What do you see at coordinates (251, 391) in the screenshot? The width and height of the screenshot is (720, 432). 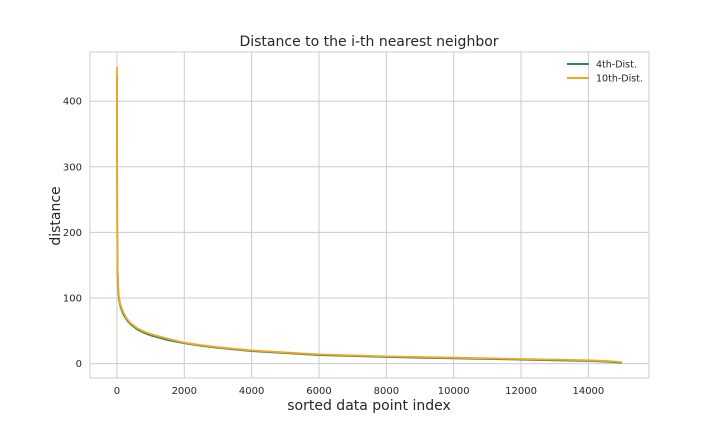 I see `x-tick-label: 4000` at bounding box center [251, 391].